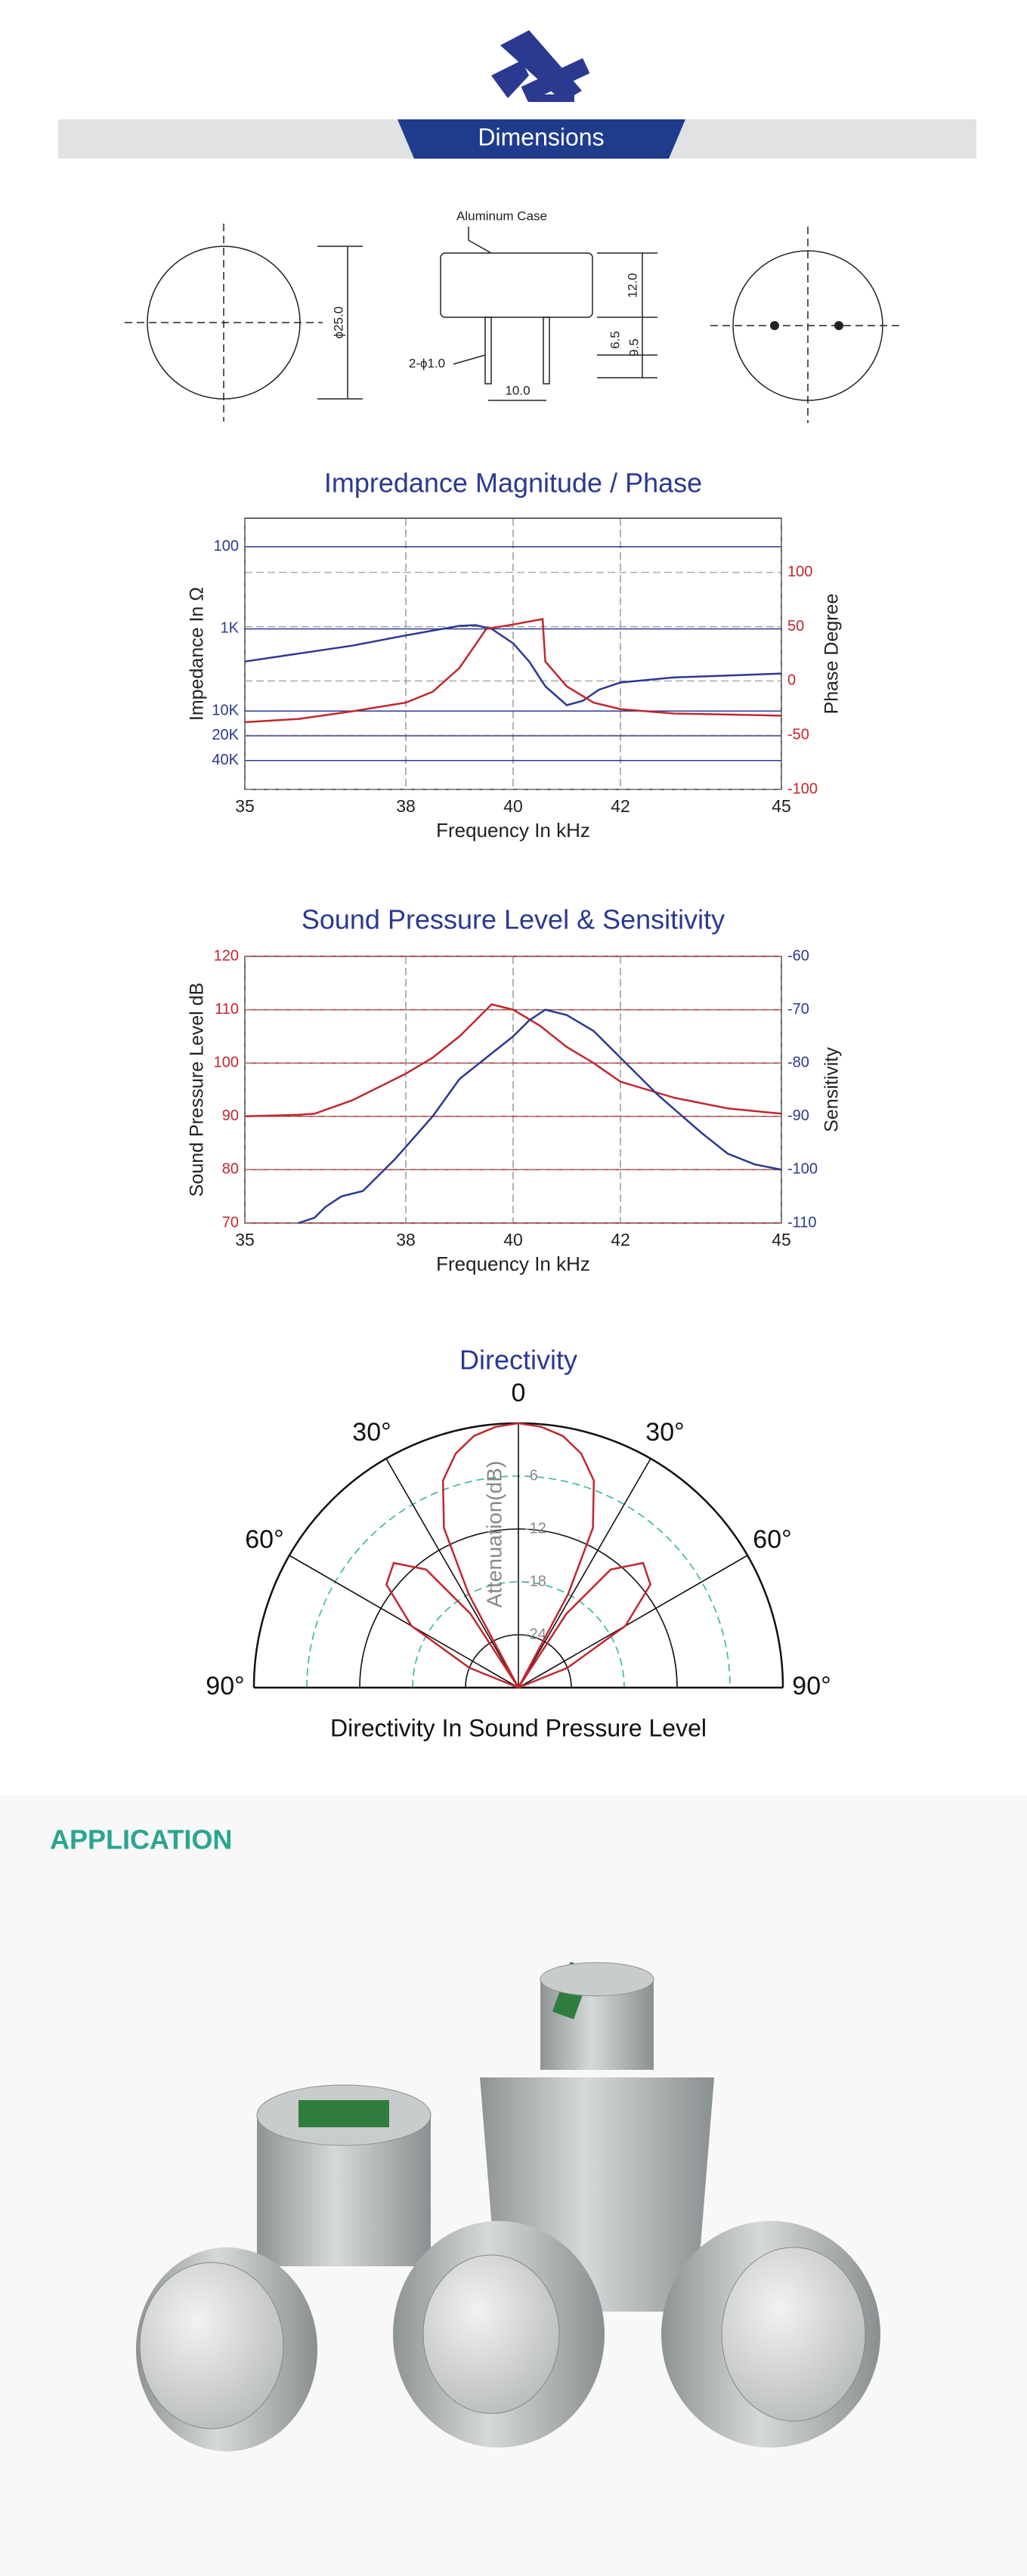  What do you see at coordinates (226, 735) in the screenshot?
I see `y-tick-label: 20K` at bounding box center [226, 735].